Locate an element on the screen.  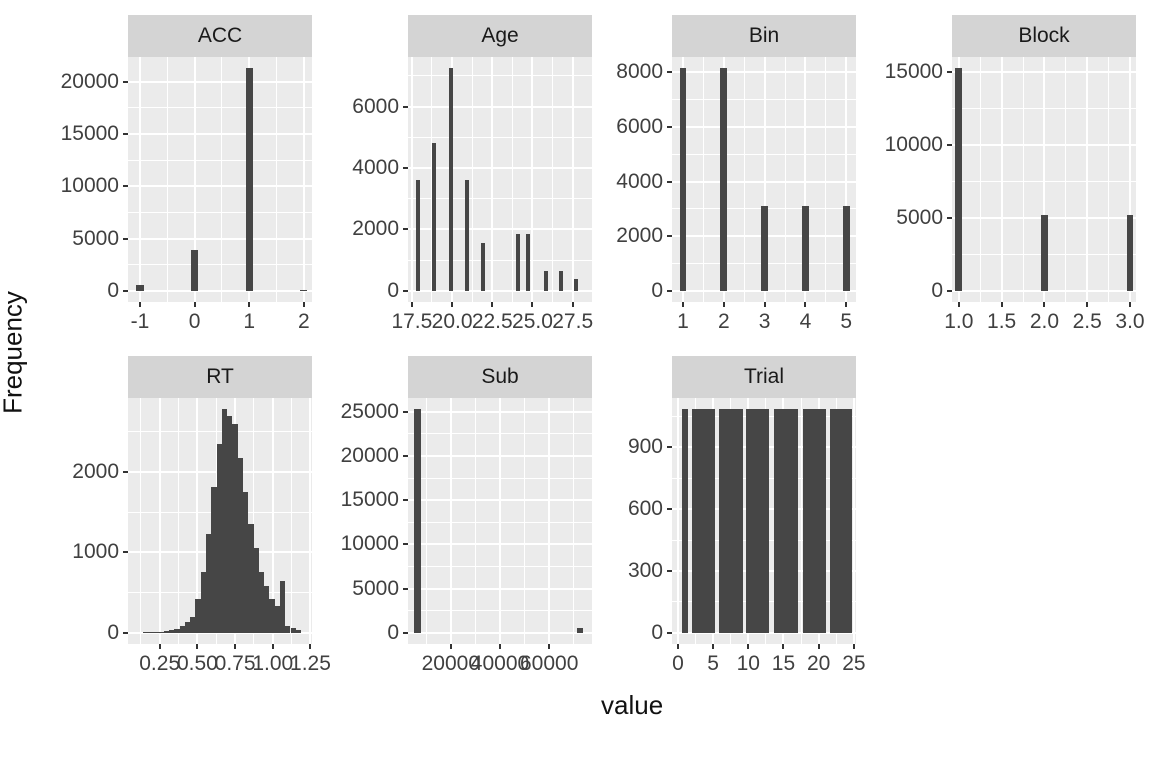
plot-area-rt is located at coordinates (220, 521).